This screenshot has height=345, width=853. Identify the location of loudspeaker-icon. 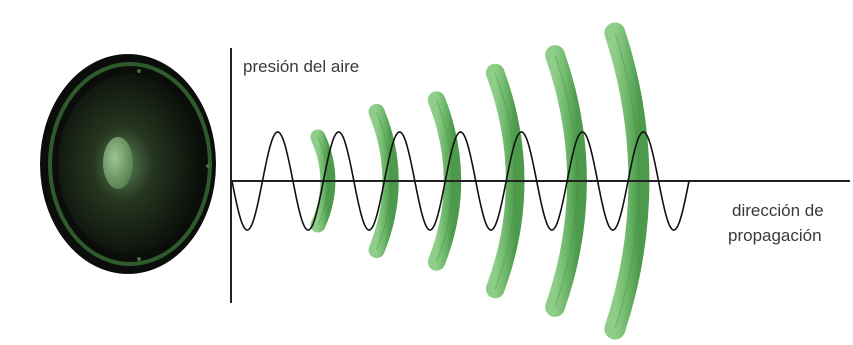
(128, 164).